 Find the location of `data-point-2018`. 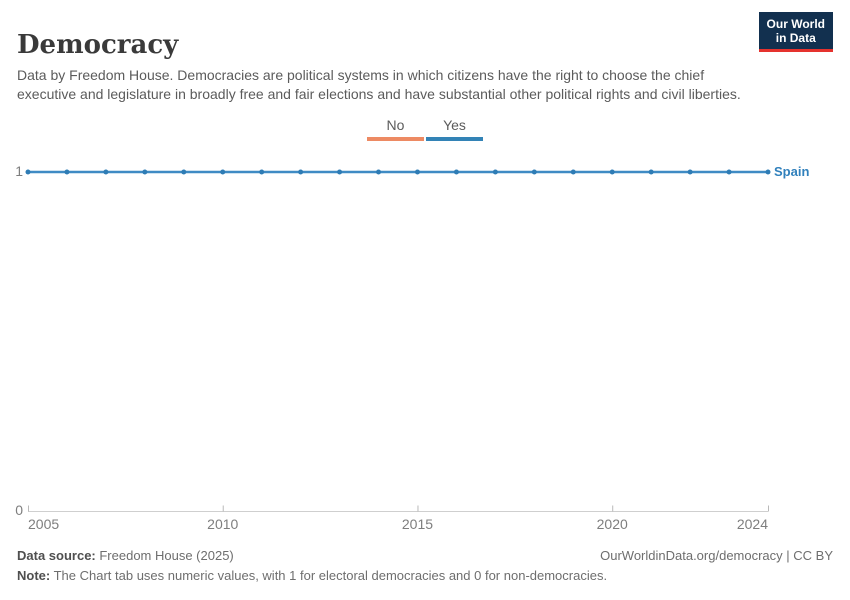

data-point-2018 is located at coordinates (534, 172).